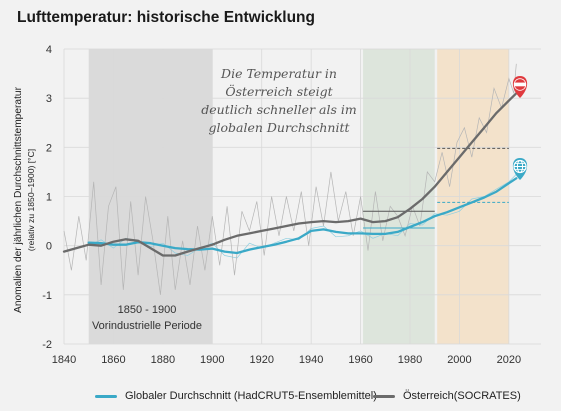  Describe the element at coordinates (147, 318) in the screenshot. I see `preindustrial-label: 1850 - 1900 Vorindustrielle Periode` at that location.